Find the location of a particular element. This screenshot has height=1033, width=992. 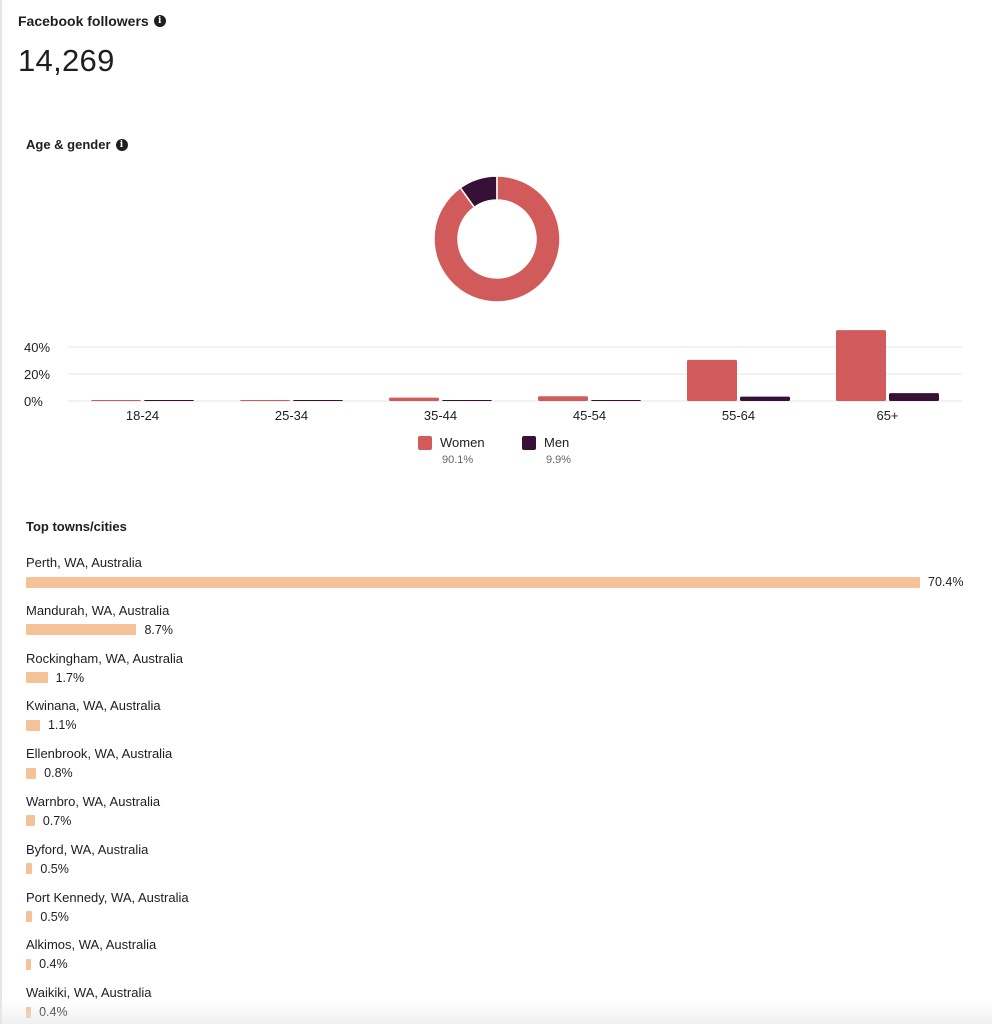

x-tick-label: 65+ is located at coordinates (887, 415).